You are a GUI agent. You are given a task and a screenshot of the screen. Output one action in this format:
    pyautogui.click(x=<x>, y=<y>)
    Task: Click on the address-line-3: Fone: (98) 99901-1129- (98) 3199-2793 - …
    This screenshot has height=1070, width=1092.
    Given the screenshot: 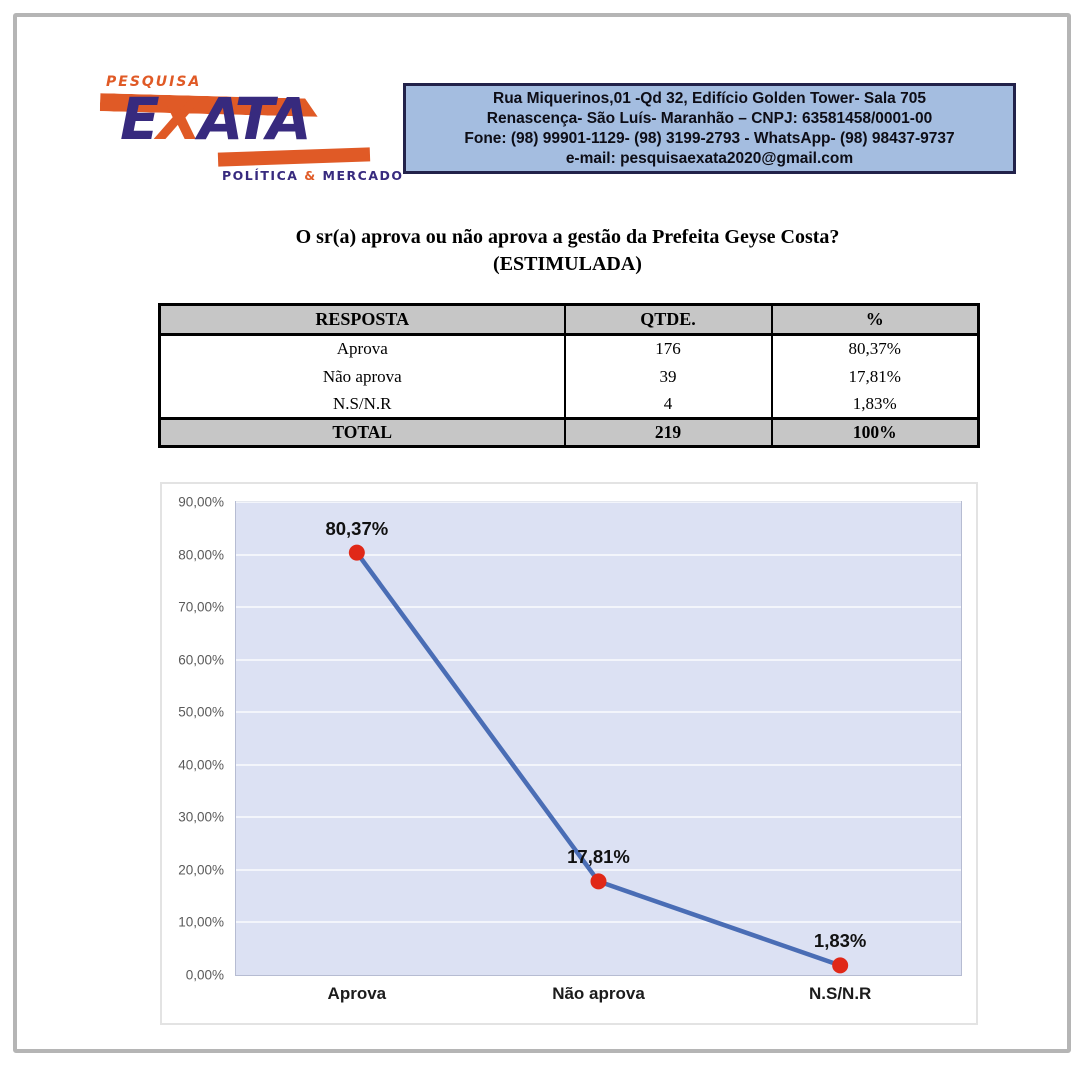 What is the action you would take?
    pyautogui.click(x=709, y=138)
    